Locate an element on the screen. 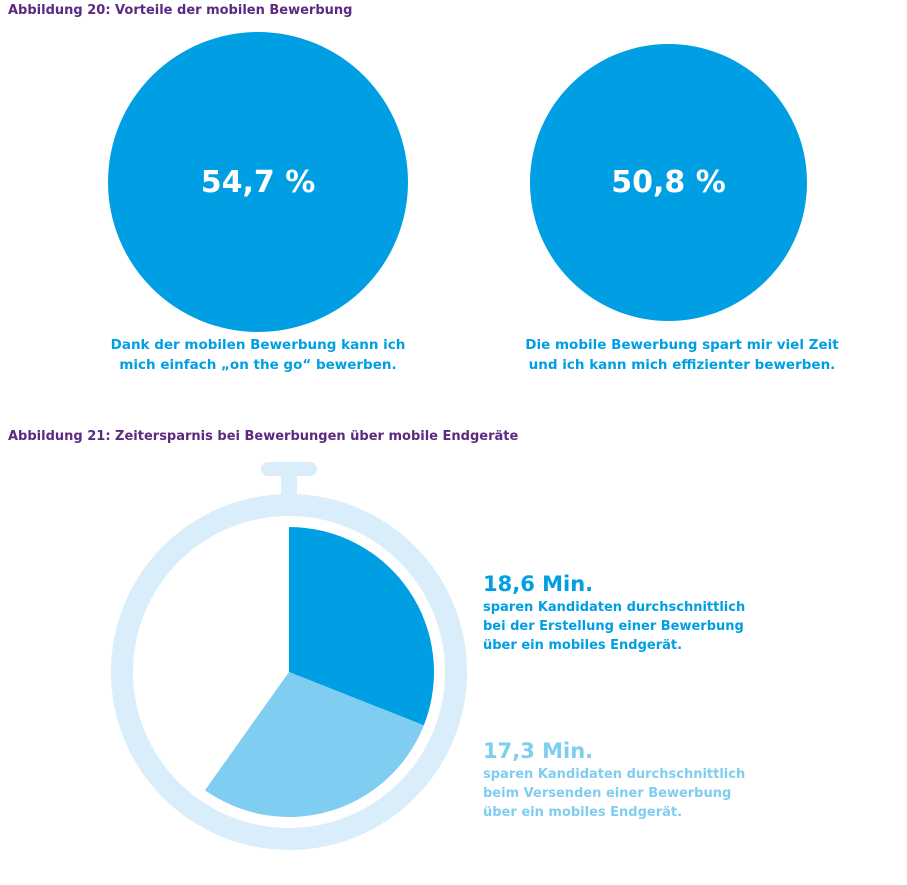  pie-slice-creation is located at coordinates (362, 626).